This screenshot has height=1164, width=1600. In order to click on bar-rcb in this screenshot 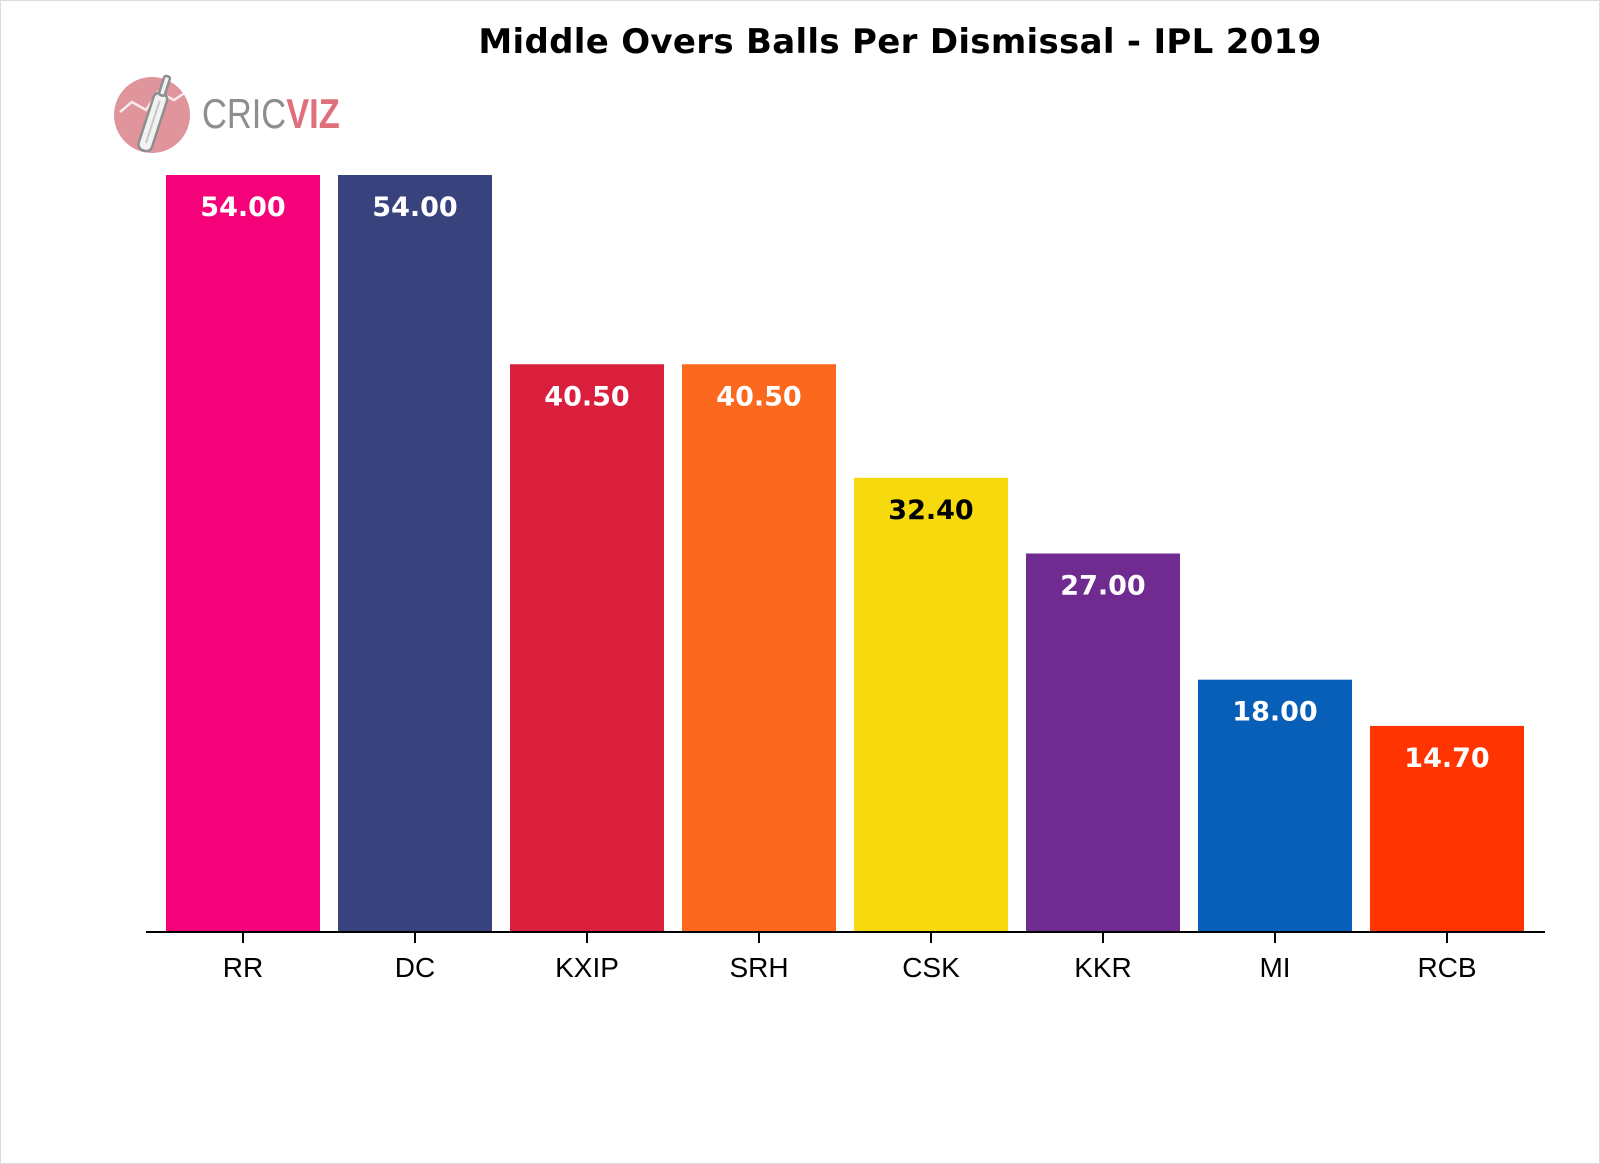, I will do `click(1447, 828)`.